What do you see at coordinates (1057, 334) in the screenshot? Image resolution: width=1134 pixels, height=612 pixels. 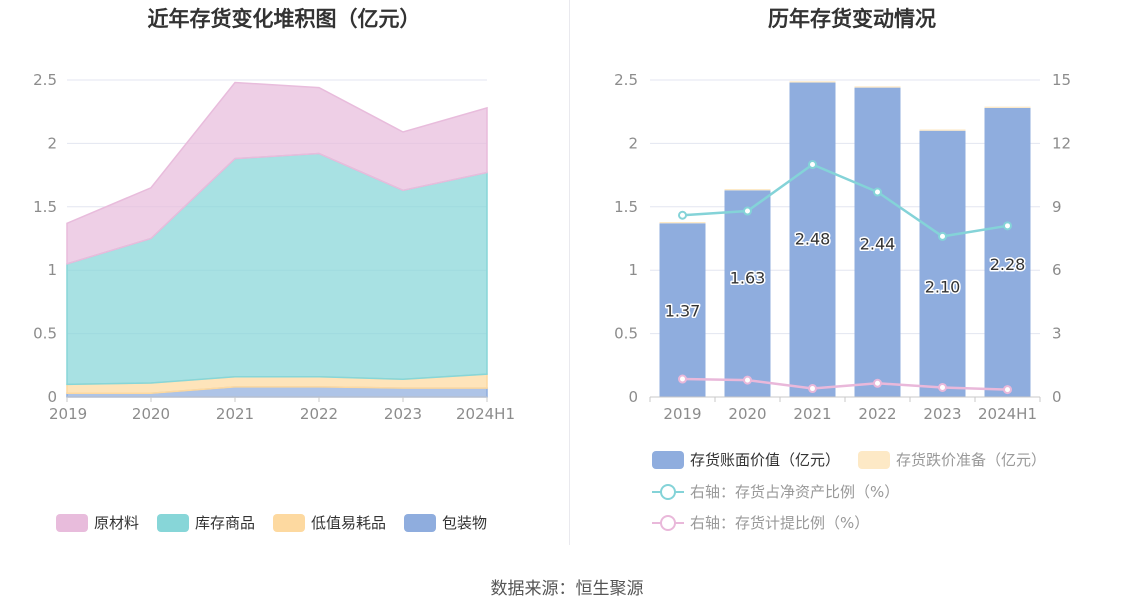 I see `right-y2-tick-label: 3` at bounding box center [1057, 334].